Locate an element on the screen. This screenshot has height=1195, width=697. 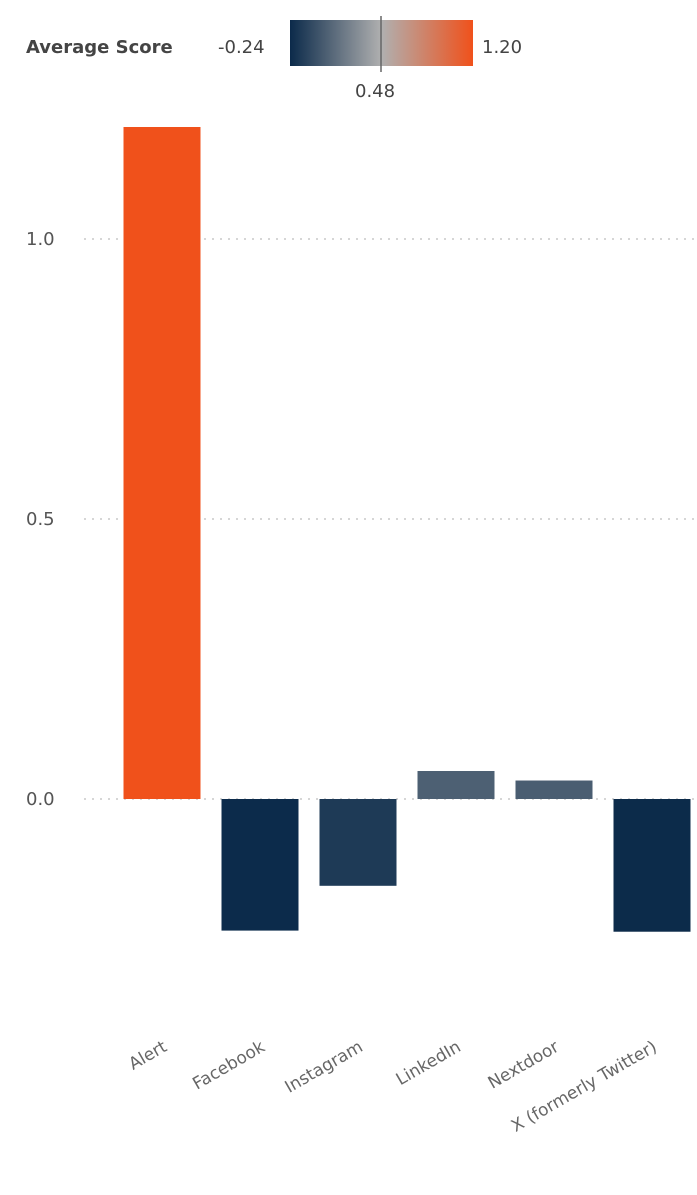
legend-max-label: 1.20 is located at coordinates (502, 47).